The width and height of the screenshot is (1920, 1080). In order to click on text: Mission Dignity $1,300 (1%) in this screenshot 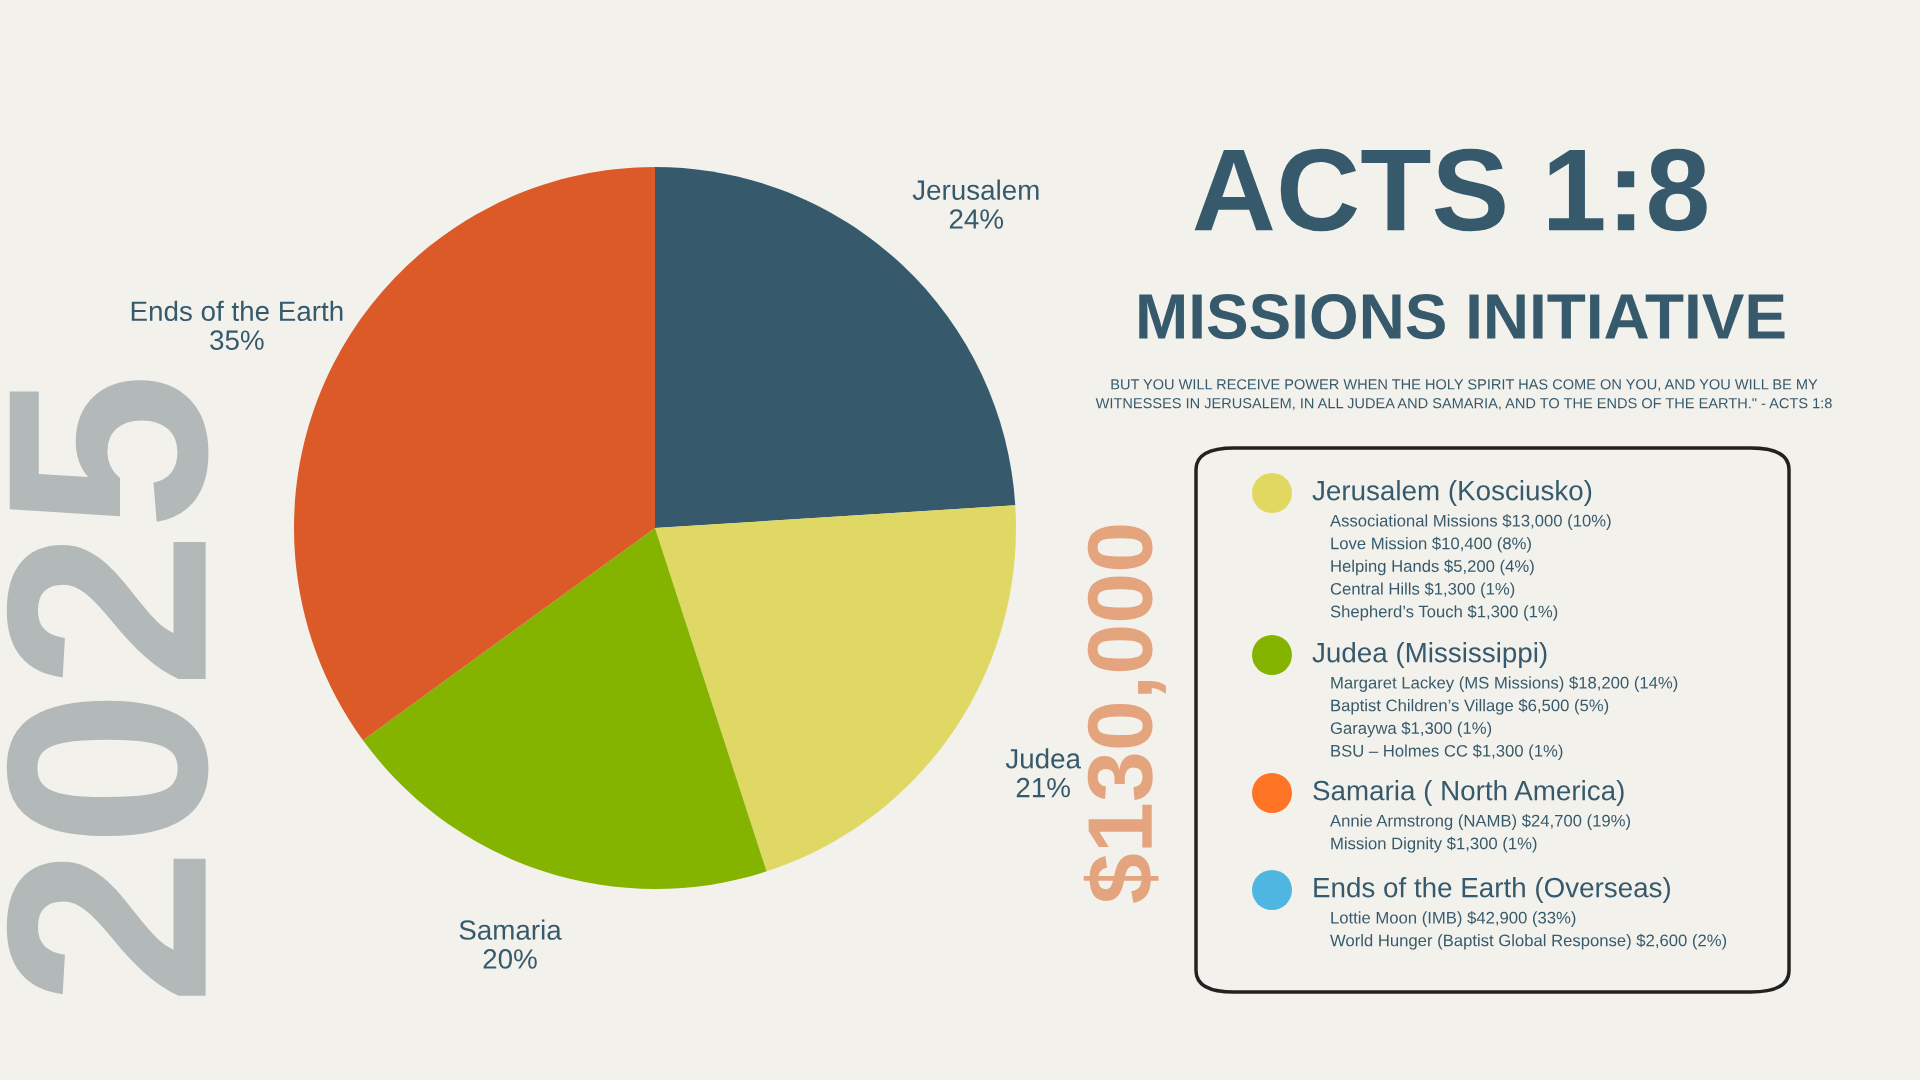, I will do `click(1434, 844)`.